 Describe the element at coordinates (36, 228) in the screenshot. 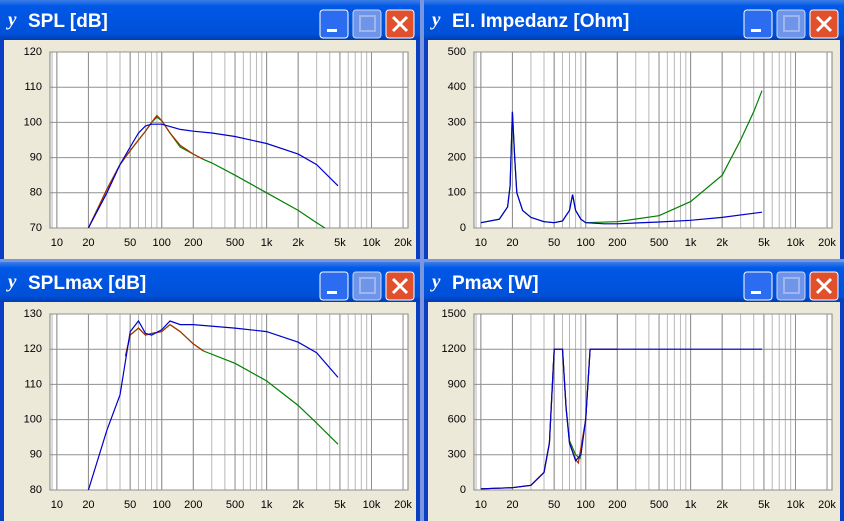

I see `y-tick-label: 70` at that location.